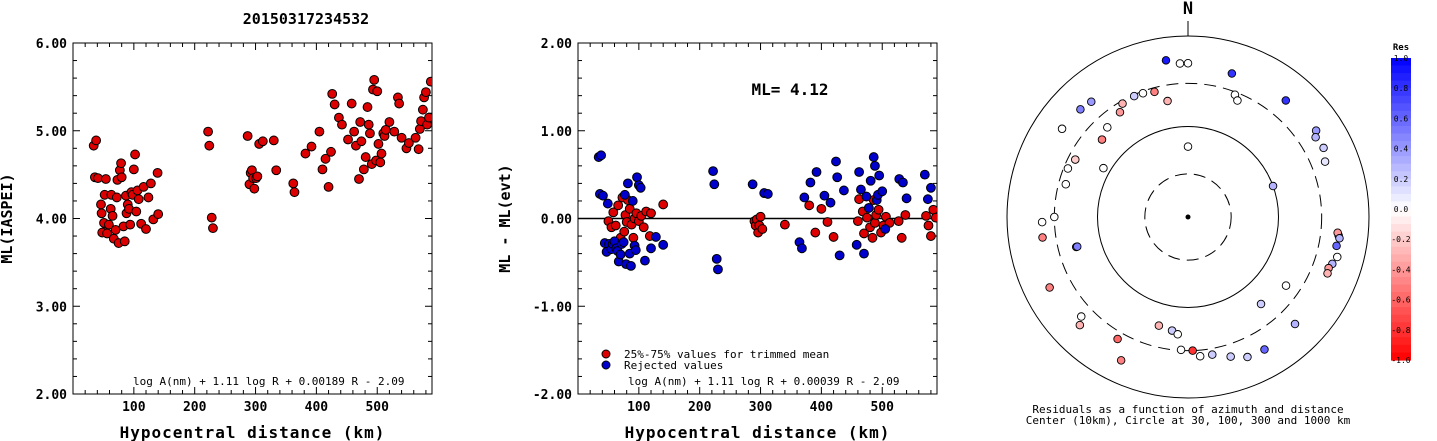  Describe the element at coordinates (700, 407) in the screenshot. I see `x-tick-label: 200` at that location.